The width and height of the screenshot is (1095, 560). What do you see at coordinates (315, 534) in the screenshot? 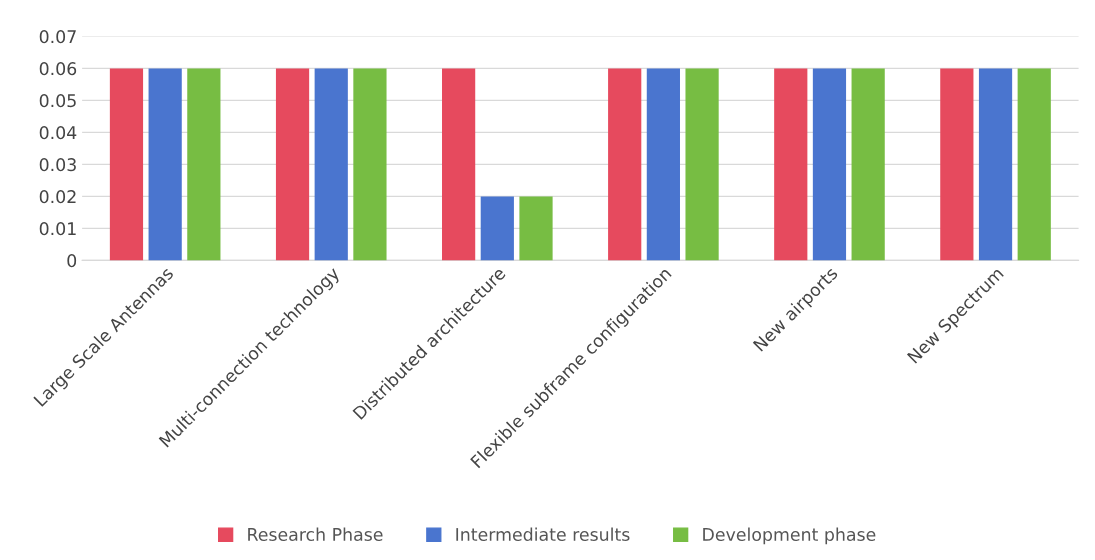
I see `legend-label: Research Phase` at bounding box center [315, 534].